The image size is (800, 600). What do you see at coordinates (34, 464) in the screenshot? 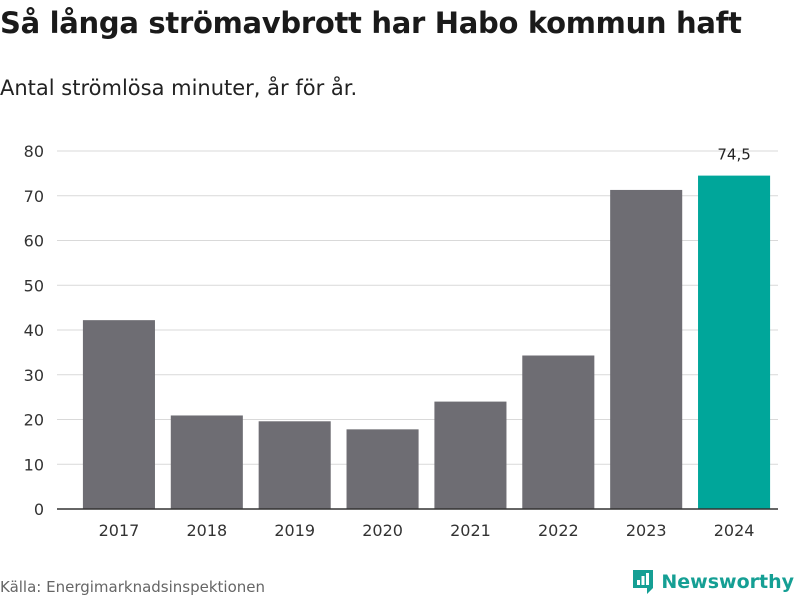
I see `y-tick-label: 10` at bounding box center [34, 464].